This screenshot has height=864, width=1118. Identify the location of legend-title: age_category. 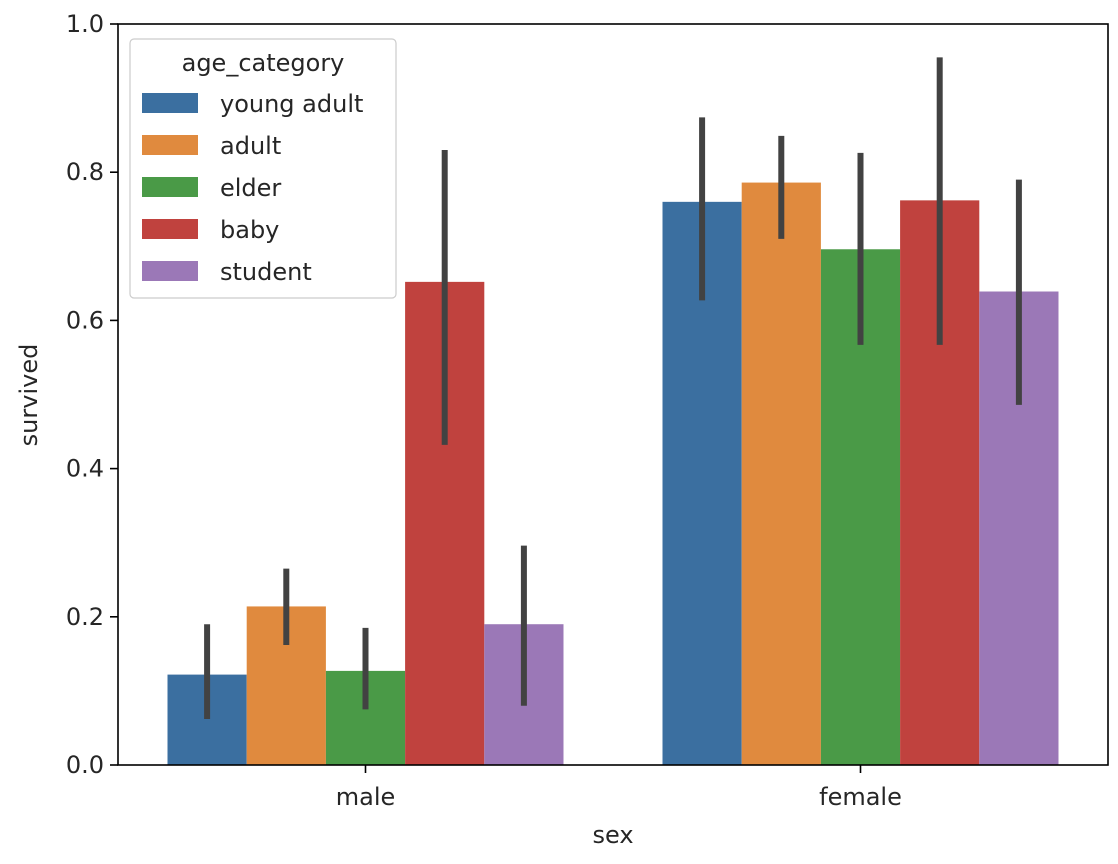
(263, 63).